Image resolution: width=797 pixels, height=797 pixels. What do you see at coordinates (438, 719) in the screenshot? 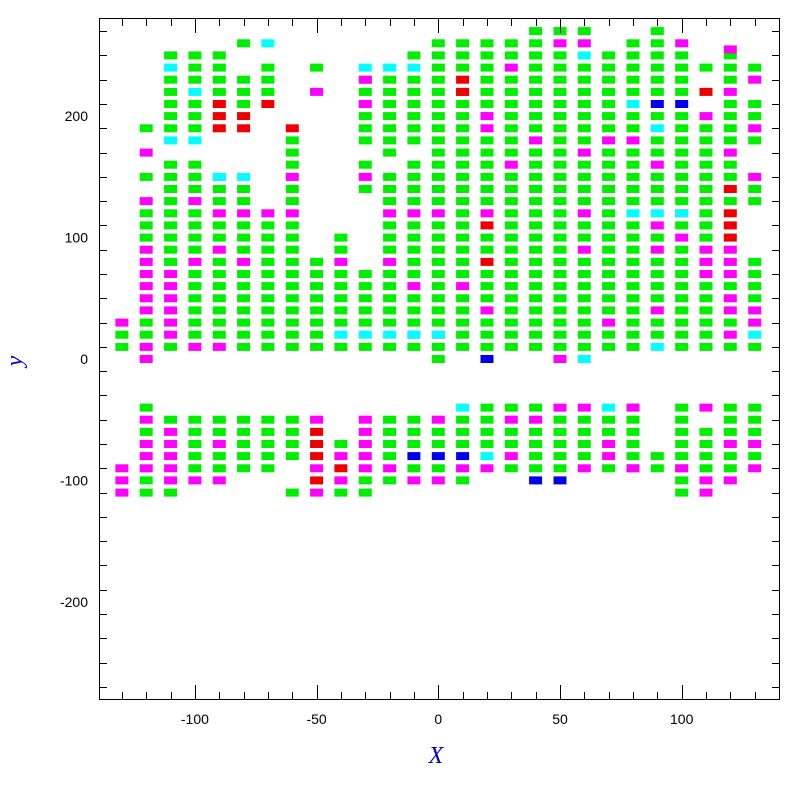
I see `x-tick-label: 0` at bounding box center [438, 719].